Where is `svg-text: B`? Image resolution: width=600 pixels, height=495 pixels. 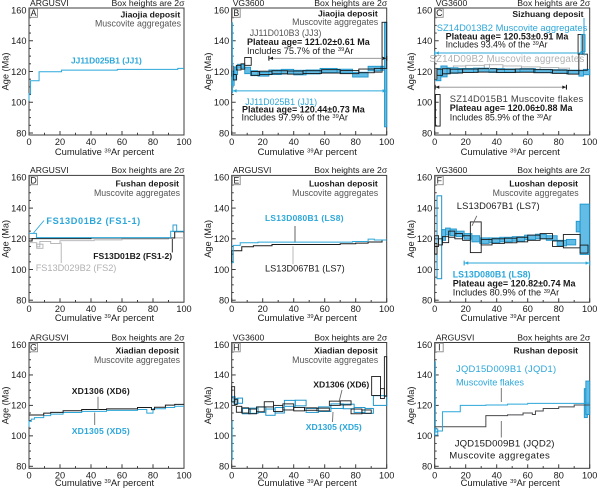
svg-text: B is located at coordinates (236, 13).